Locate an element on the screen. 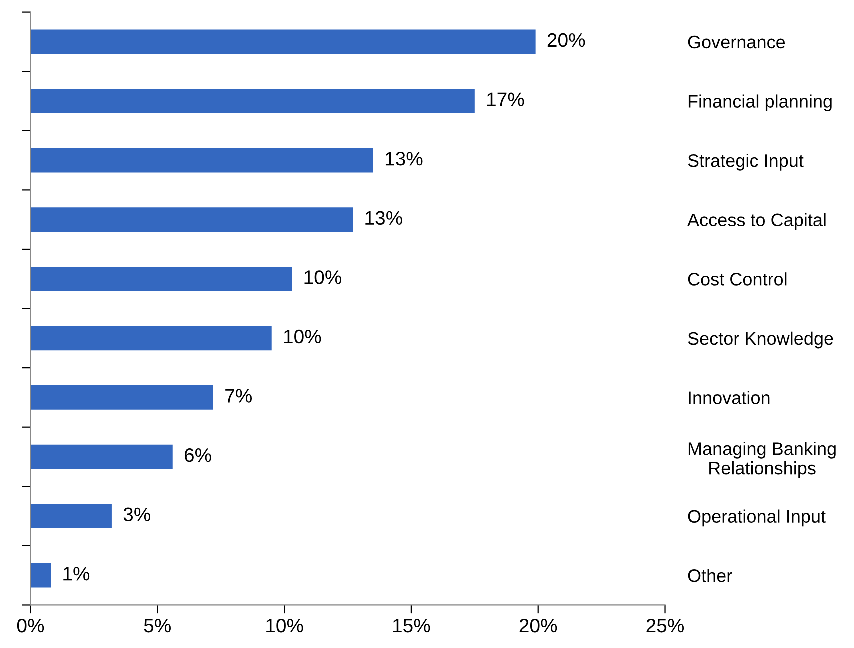  y-tick-label: Strategic Input is located at coordinates (746, 162).